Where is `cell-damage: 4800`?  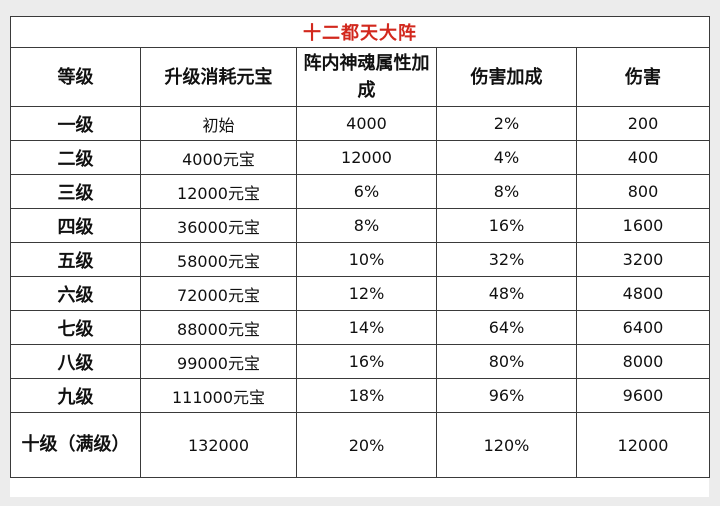 cell-damage: 4800 is located at coordinates (643, 293).